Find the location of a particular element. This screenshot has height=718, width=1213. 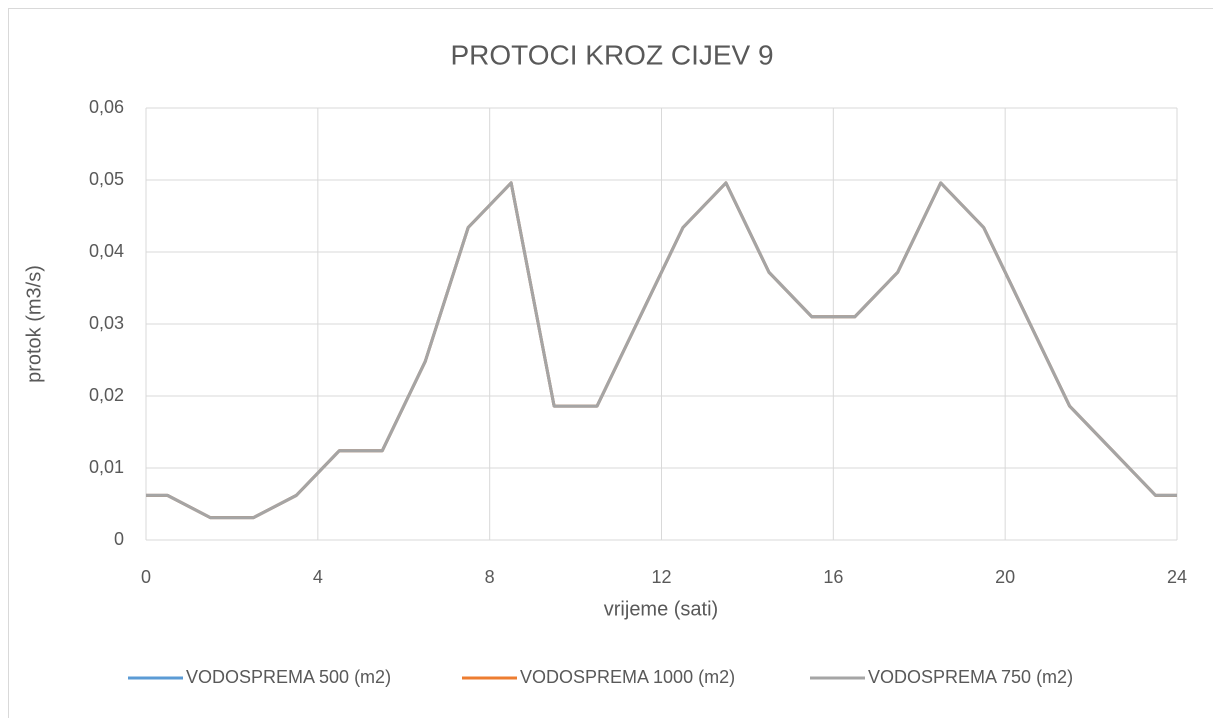

x-axis-label: vrijeme (sati) is located at coordinates (661, 609).